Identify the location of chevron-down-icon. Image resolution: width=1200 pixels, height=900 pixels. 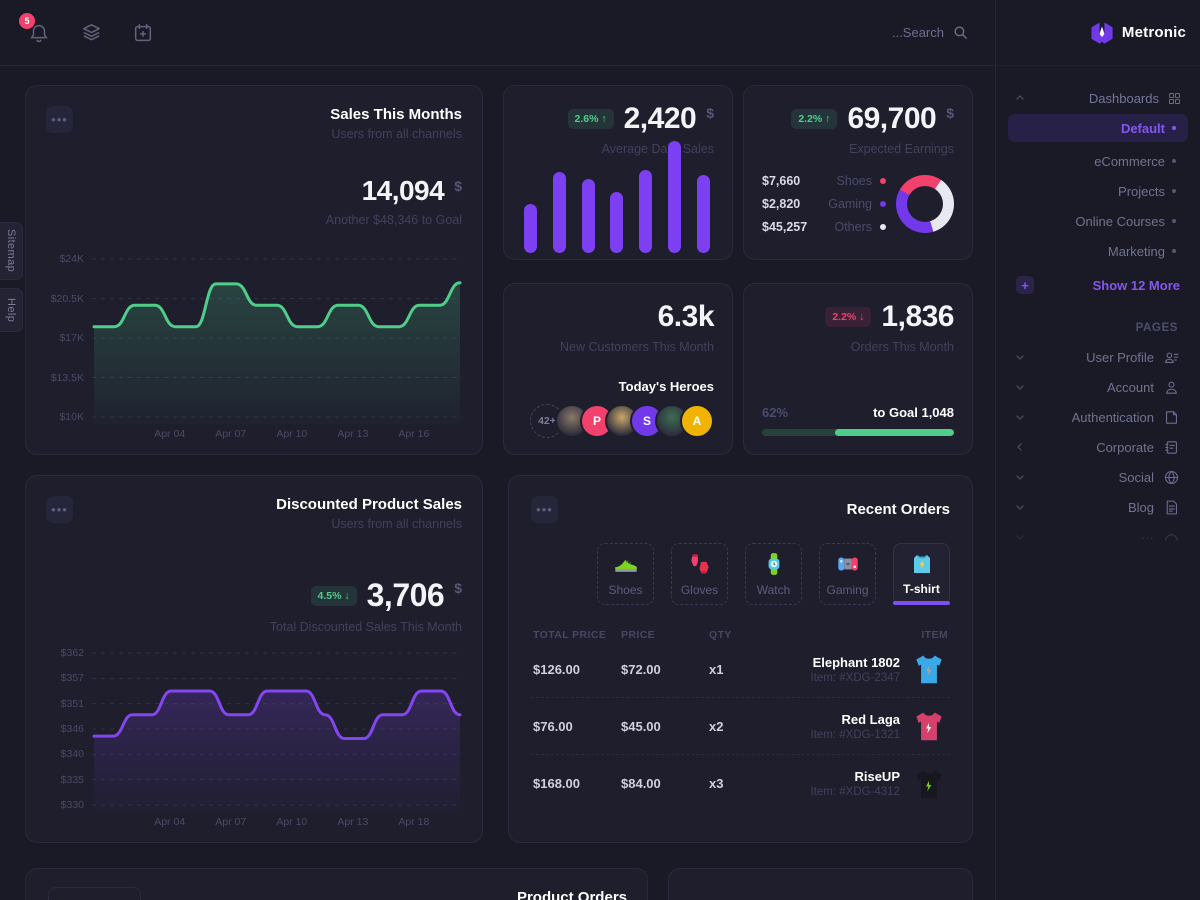
(1022, 477).